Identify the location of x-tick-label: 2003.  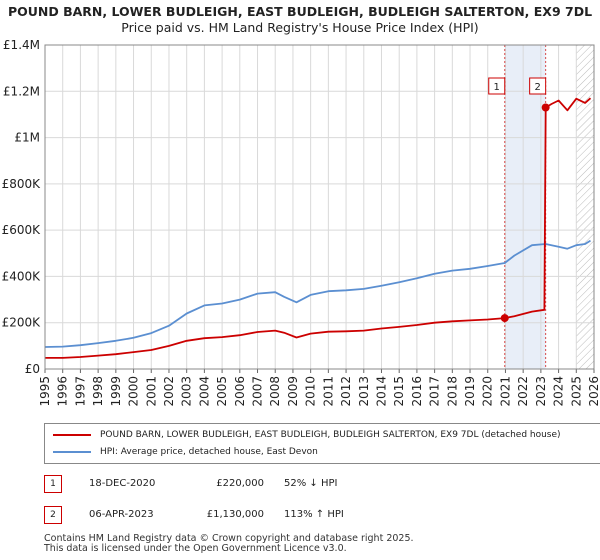
(187, 391).